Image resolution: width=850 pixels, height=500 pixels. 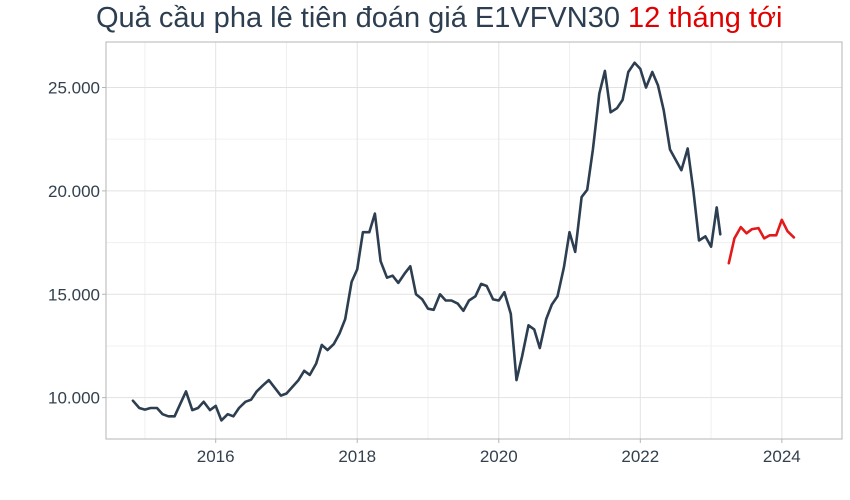 What do you see at coordinates (761, 241) in the screenshot?
I see `forecast-line` at bounding box center [761, 241].